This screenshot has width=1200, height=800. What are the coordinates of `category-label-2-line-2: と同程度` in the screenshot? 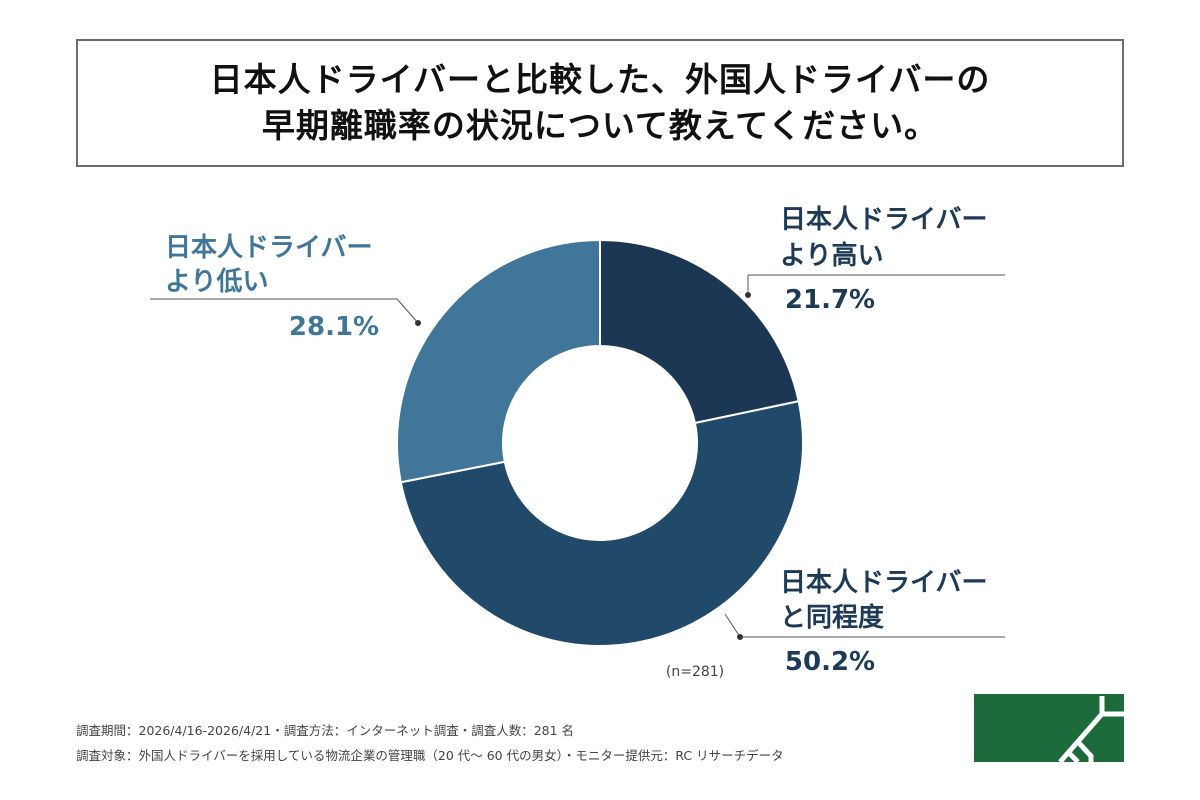 It's located at (832, 617).